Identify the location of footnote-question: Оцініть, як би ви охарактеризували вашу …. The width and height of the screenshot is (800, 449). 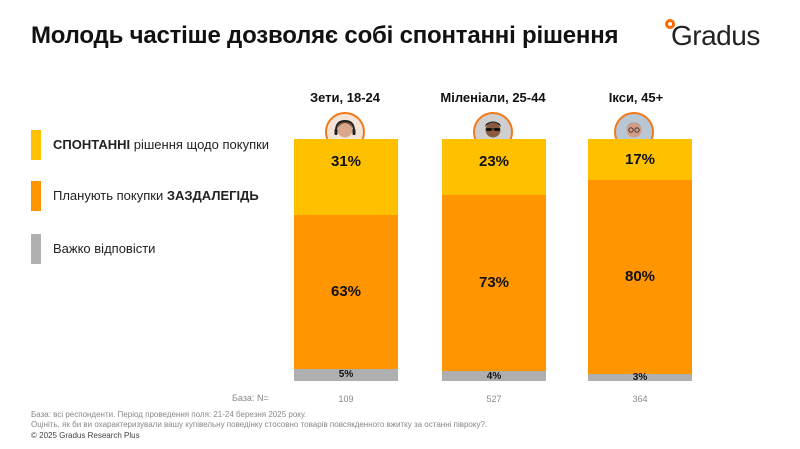
(259, 424).